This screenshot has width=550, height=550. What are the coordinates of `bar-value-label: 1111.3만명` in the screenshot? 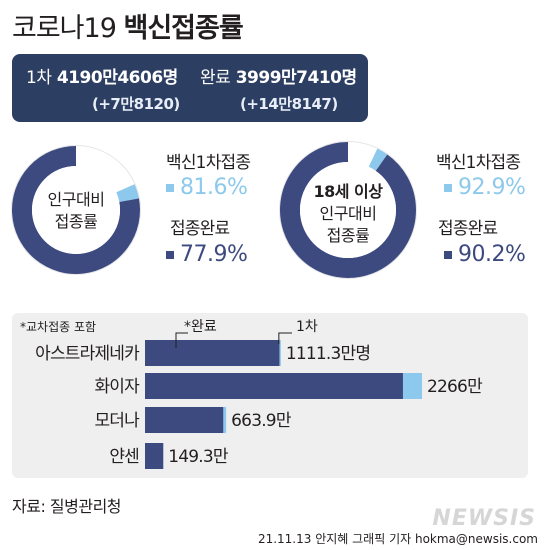 It's located at (328, 354).